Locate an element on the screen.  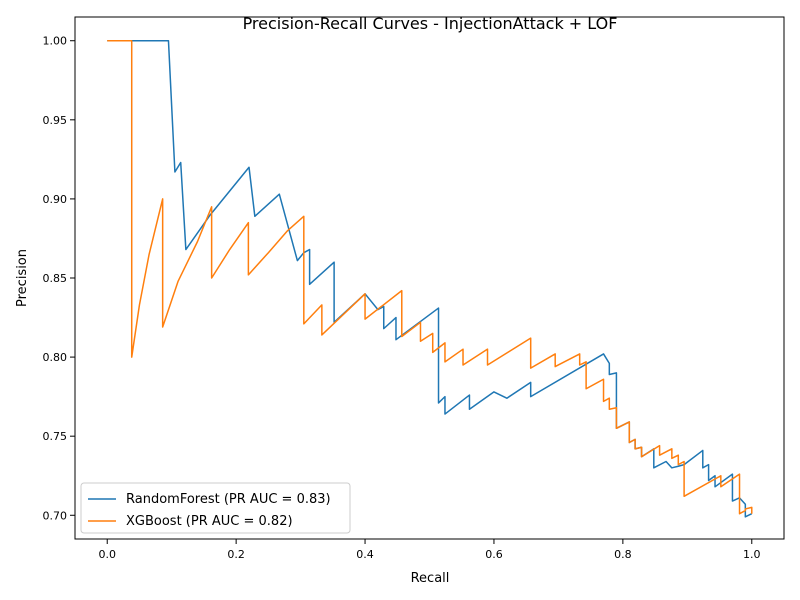
y-tick-label: 0.95 is located at coordinates (55, 120).